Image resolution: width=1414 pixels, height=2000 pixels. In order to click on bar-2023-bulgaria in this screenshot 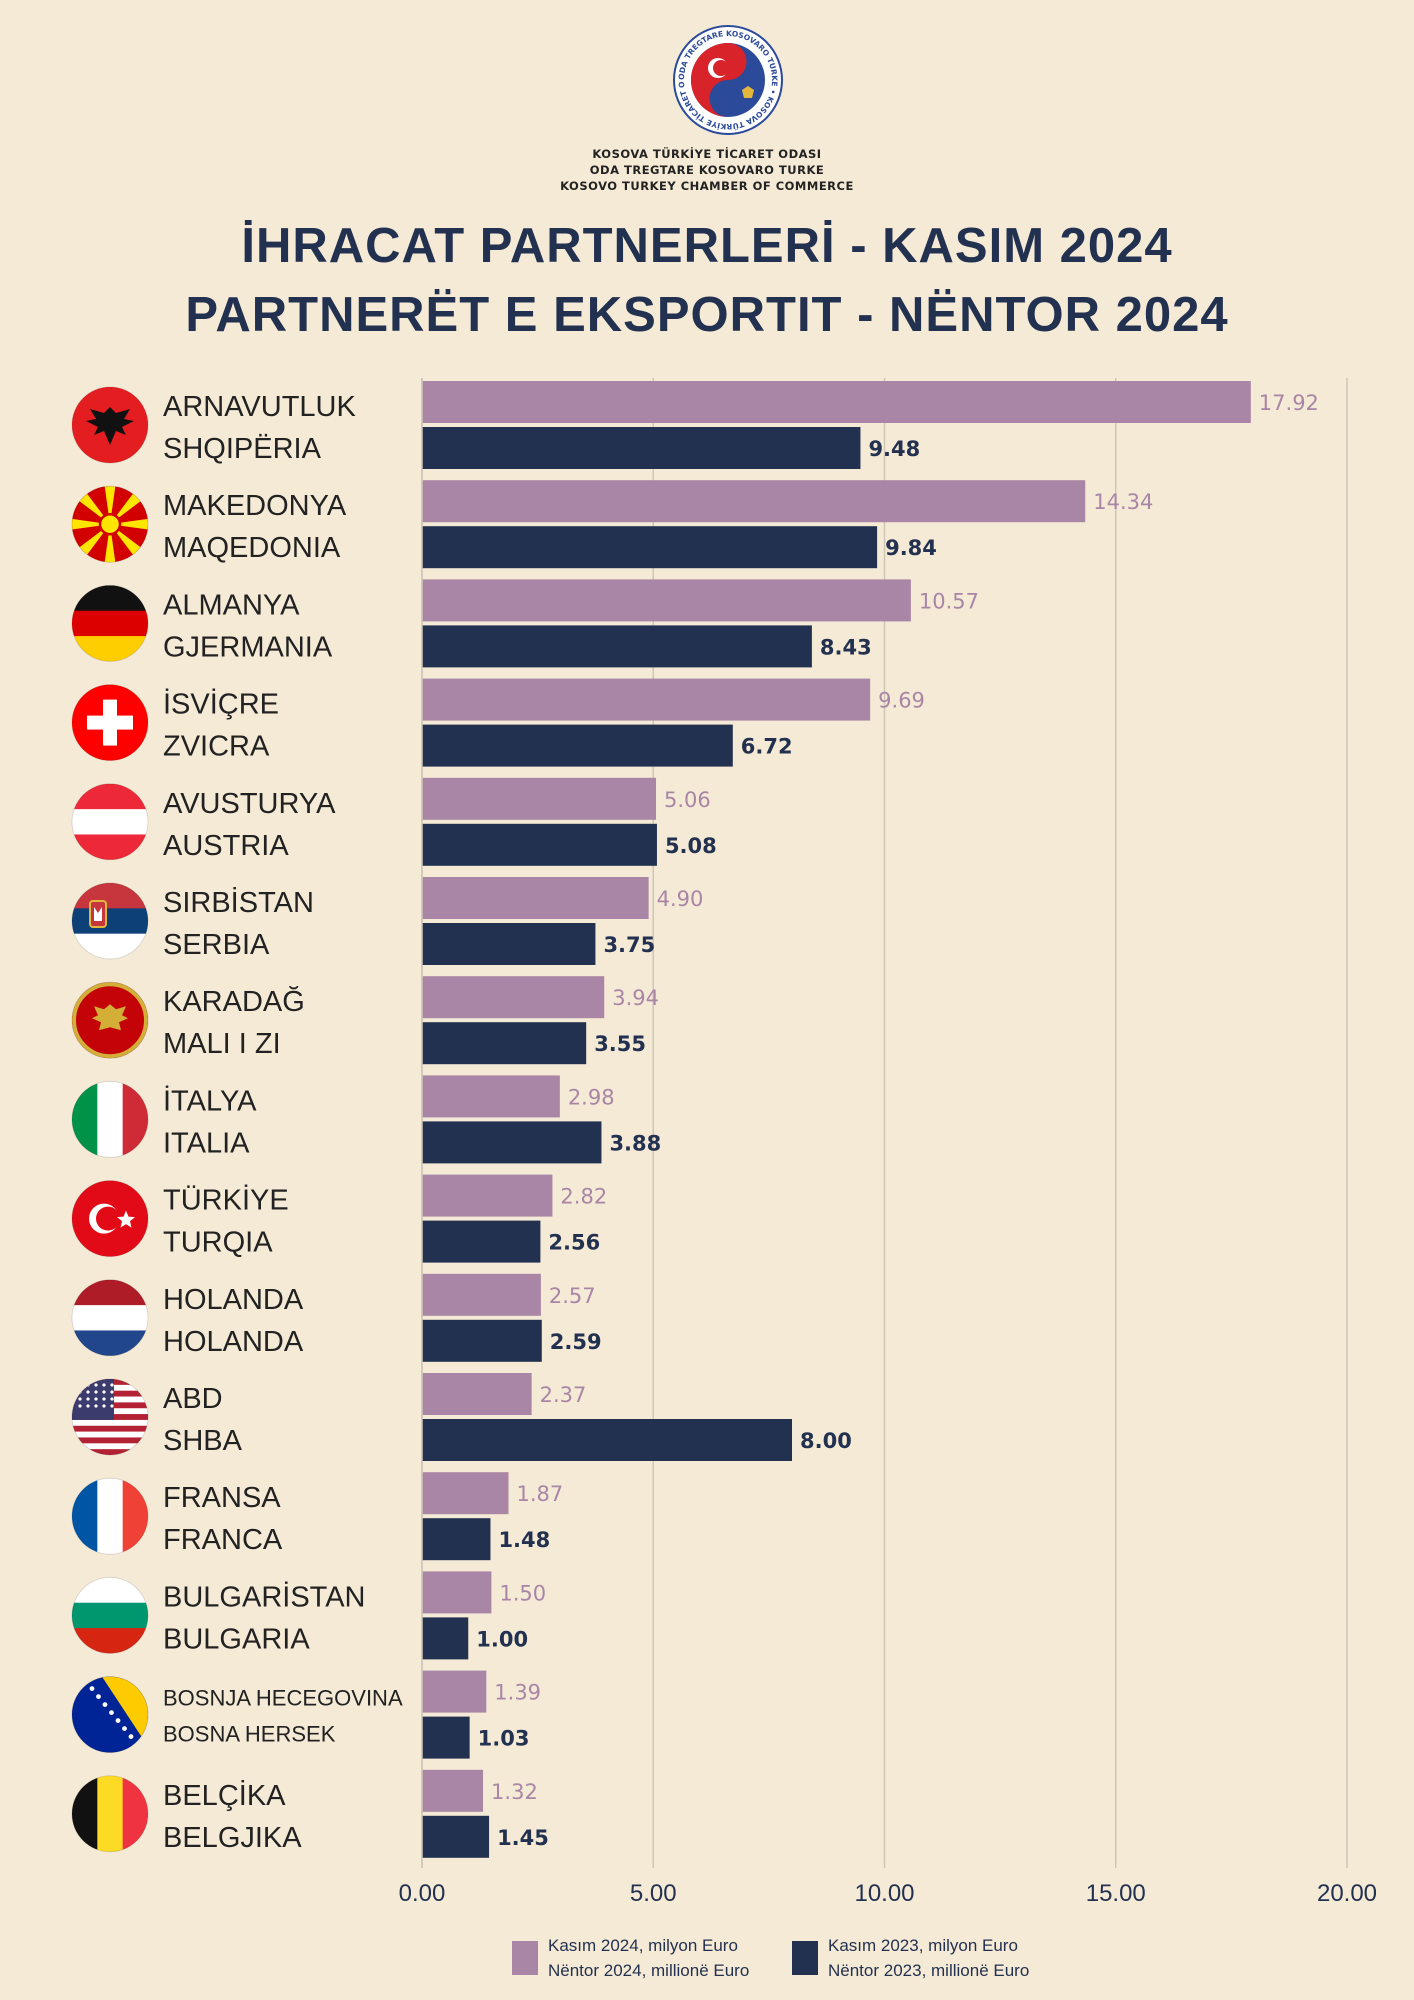, I will do `click(445, 1638)`.